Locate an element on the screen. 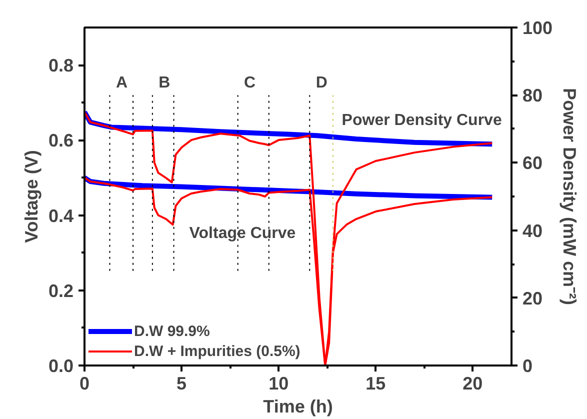  y2-tick-label: 0 is located at coordinates (527, 366).